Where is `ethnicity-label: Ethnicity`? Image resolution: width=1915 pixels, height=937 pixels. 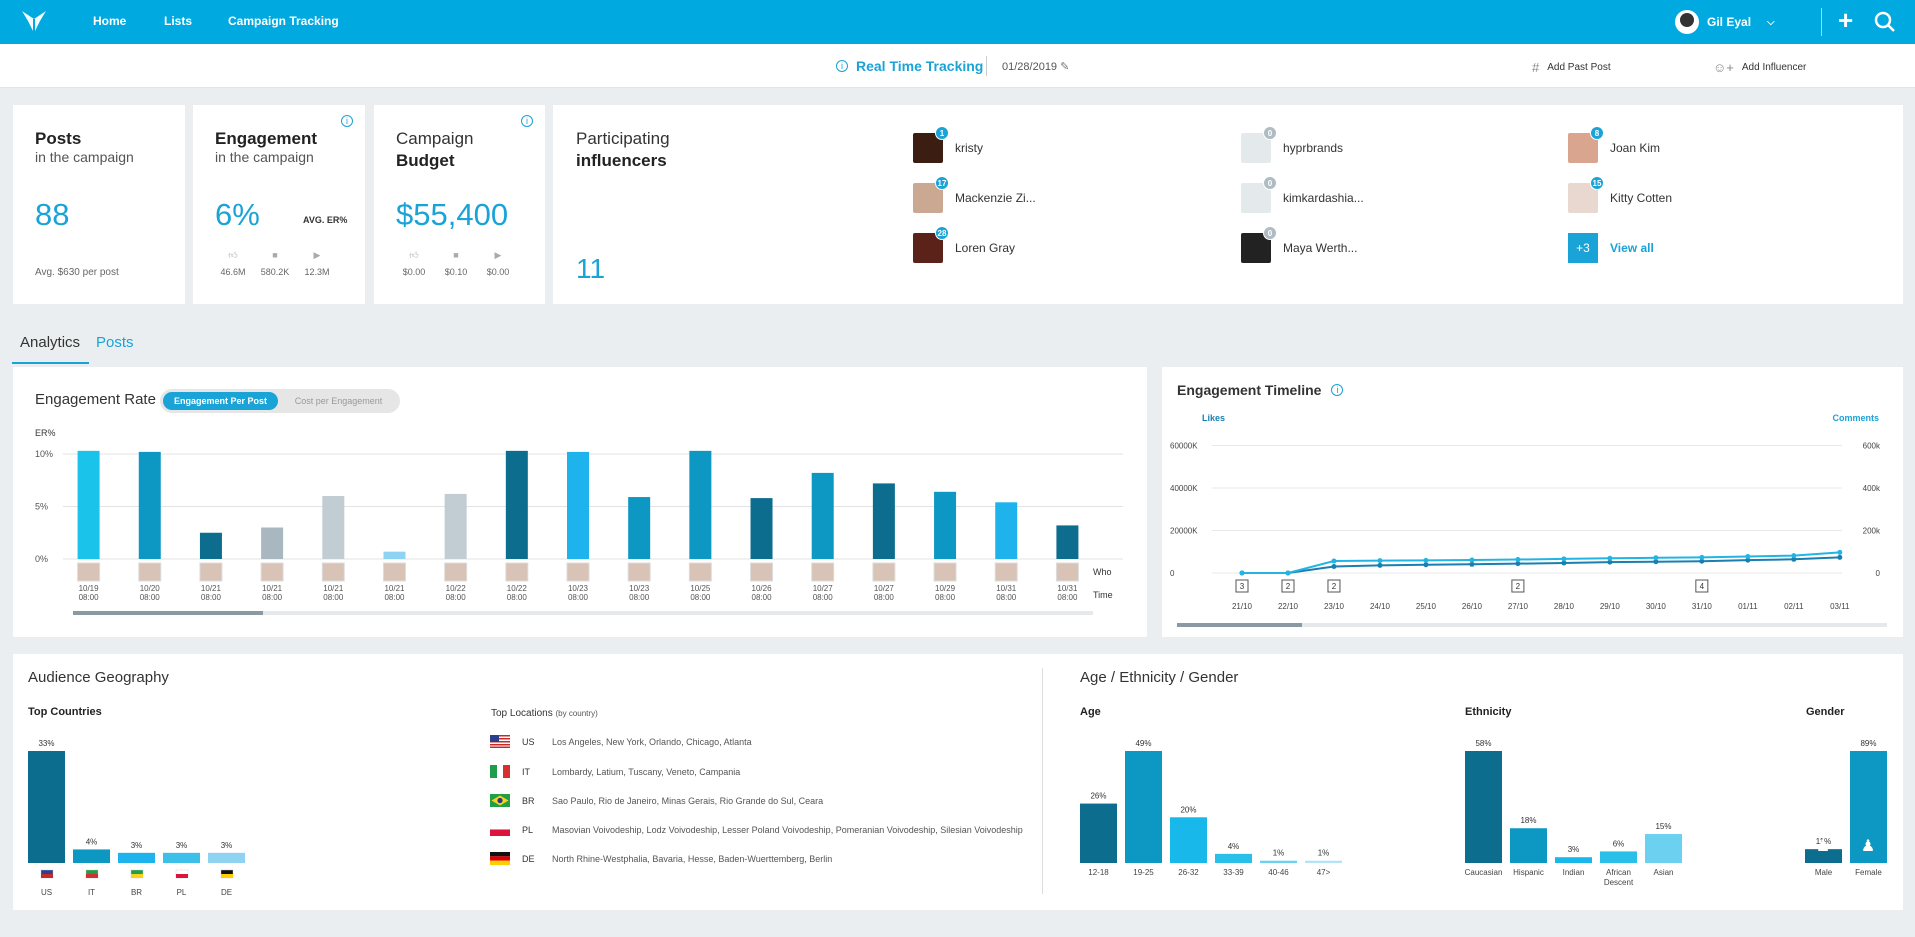 ethnicity-label: Ethnicity is located at coordinates (1488, 712).